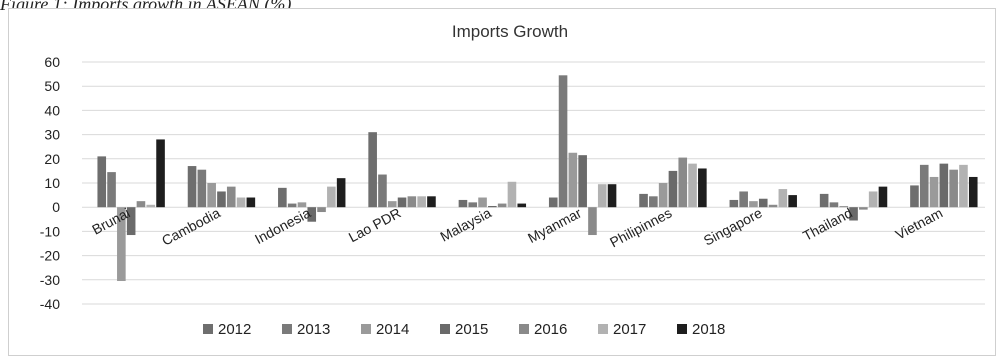 This screenshot has width=1000, height=358. What do you see at coordinates (52, 135) in the screenshot?
I see `y-tick-label: 30` at bounding box center [52, 135].